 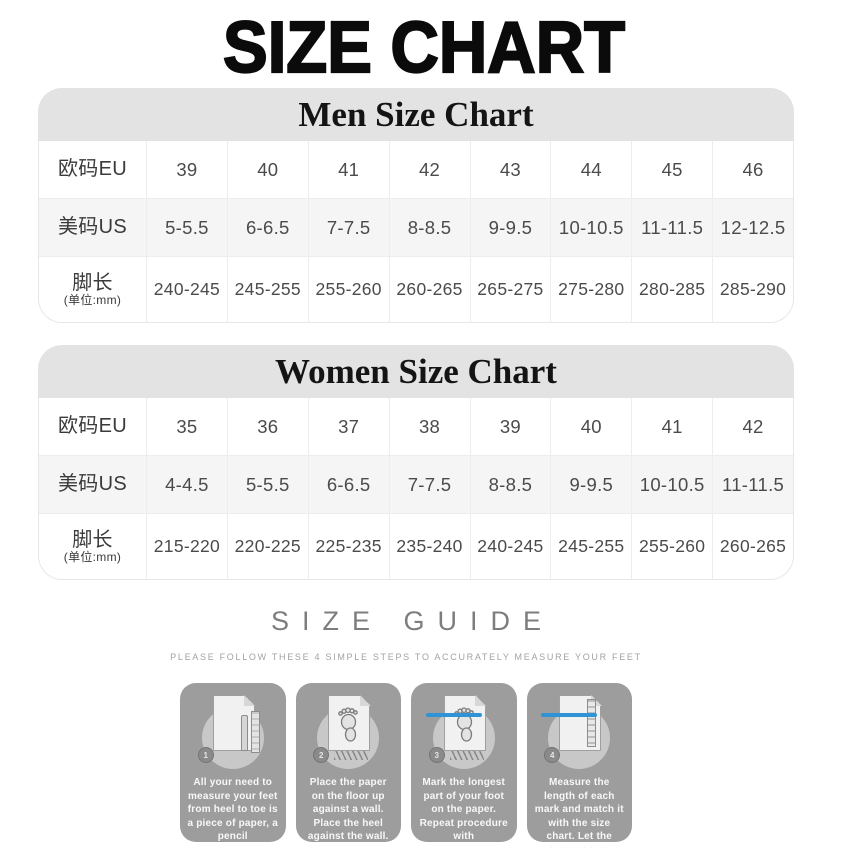 I want to click on page-title: SIZE CHART, so click(x=424, y=47).